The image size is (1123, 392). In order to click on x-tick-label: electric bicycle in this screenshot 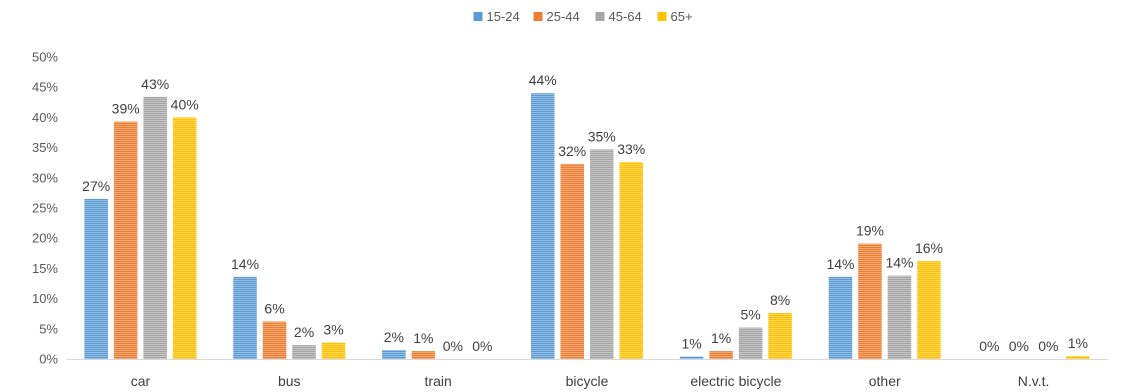, I will do `click(735, 381)`.